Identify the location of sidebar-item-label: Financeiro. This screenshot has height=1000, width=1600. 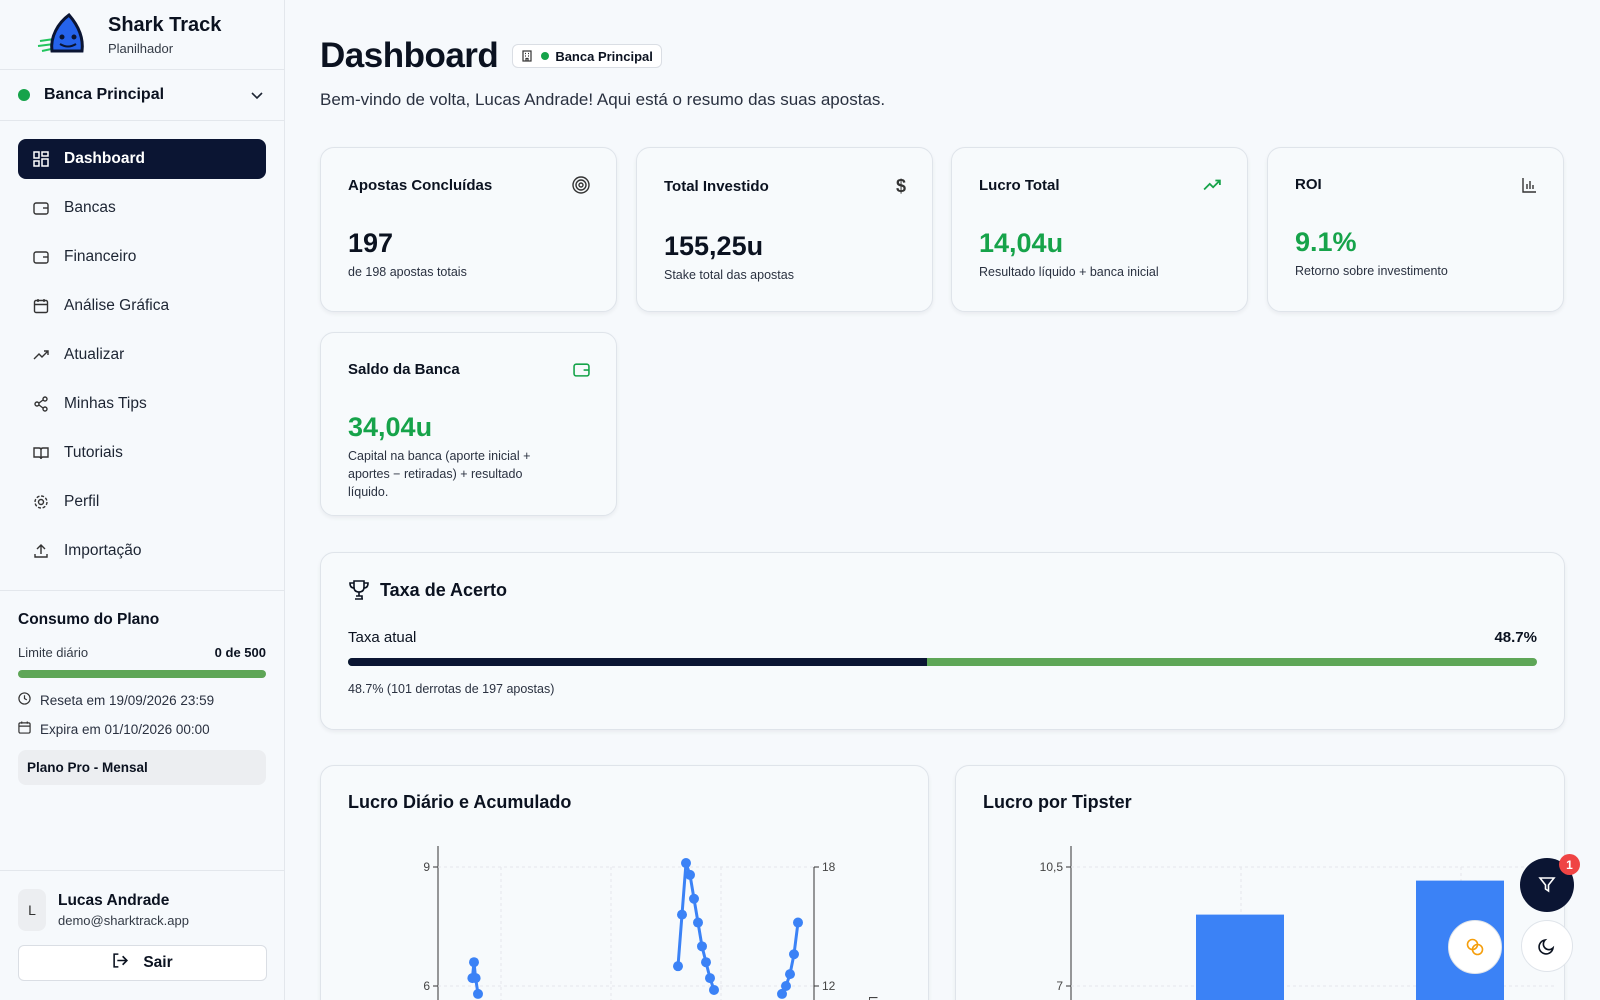
(100, 256).